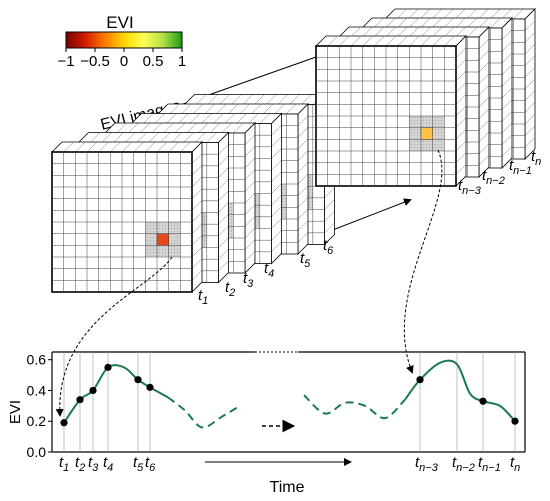 The image size is (550, 501). I want to click on colorbar-tick-label: 0.5, so click(153, 61).